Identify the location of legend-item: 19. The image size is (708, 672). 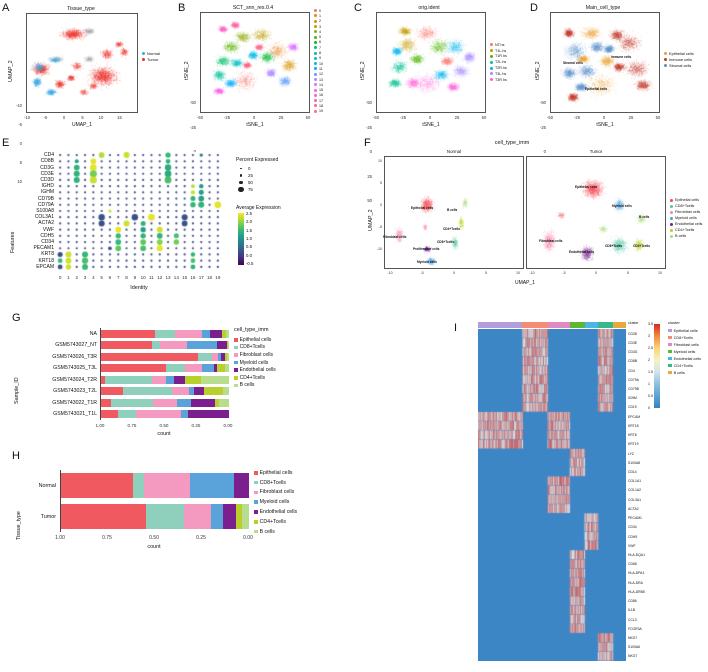
(318, 111).